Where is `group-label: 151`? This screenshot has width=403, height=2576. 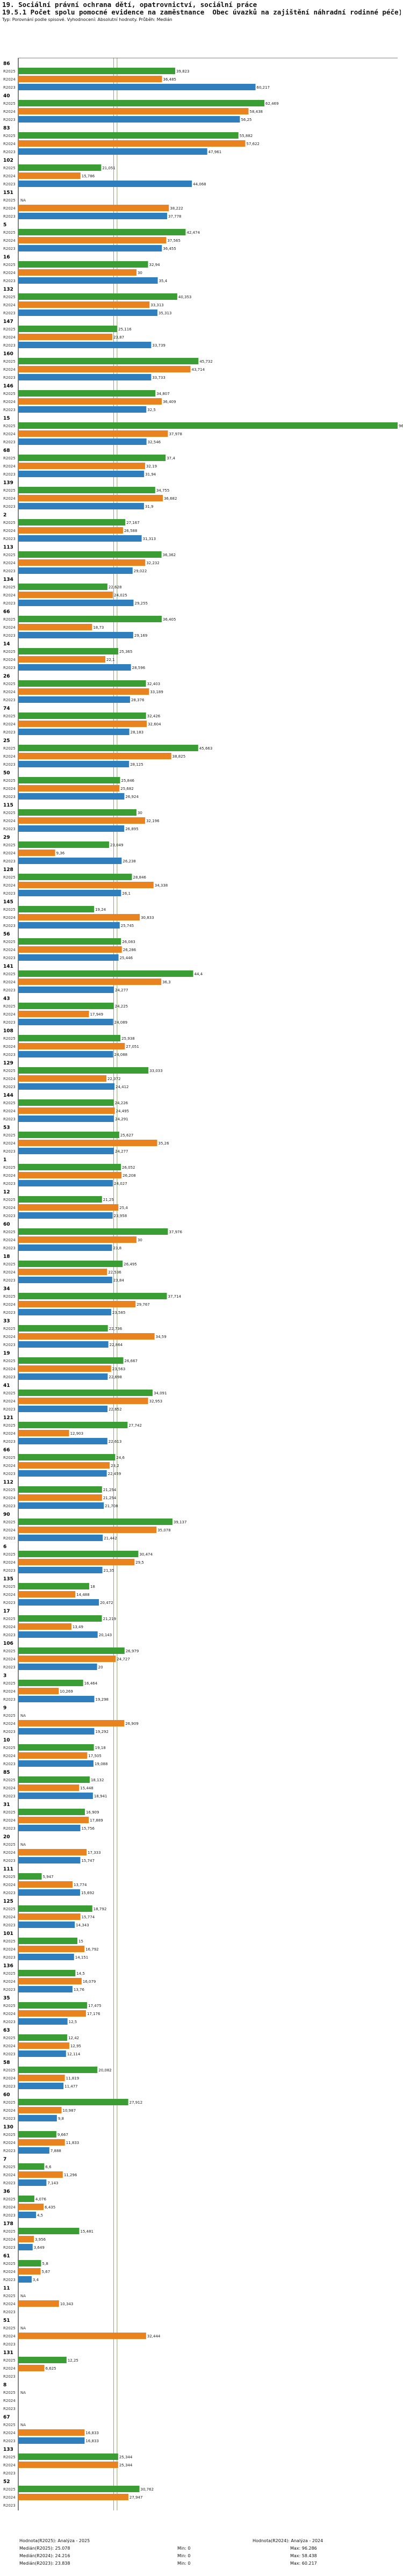 group-label: 151 is located at coordinates (8, 193).